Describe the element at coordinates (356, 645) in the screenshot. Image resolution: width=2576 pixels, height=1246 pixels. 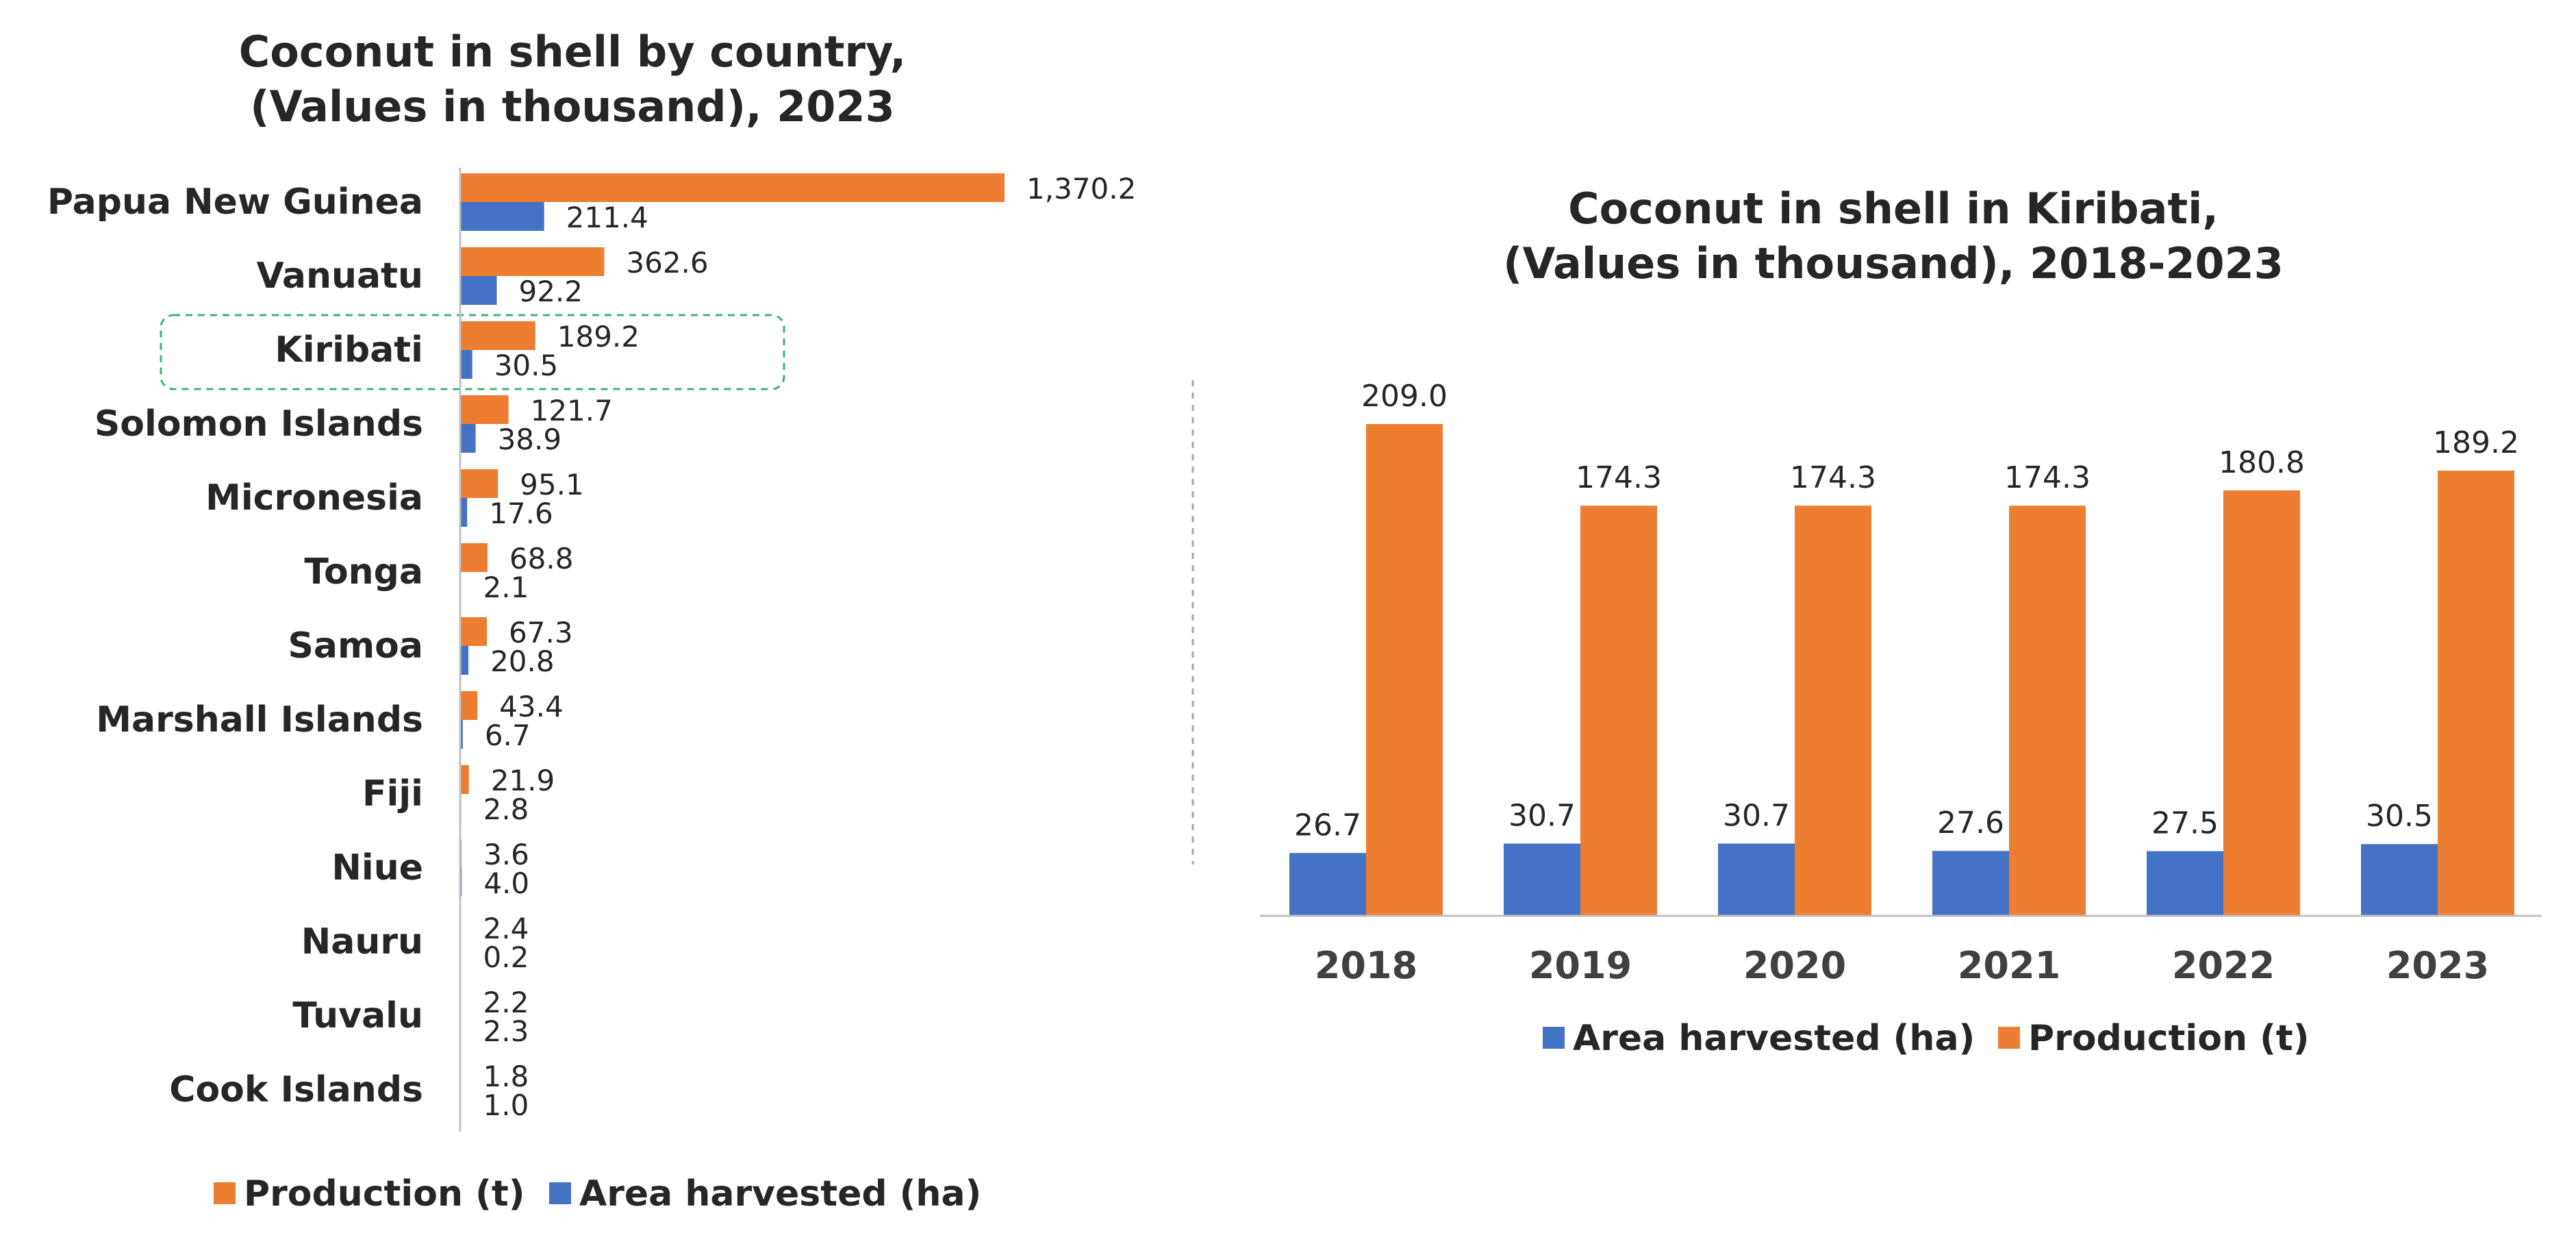
I see `category-label-samoa: Samoa` at that location.